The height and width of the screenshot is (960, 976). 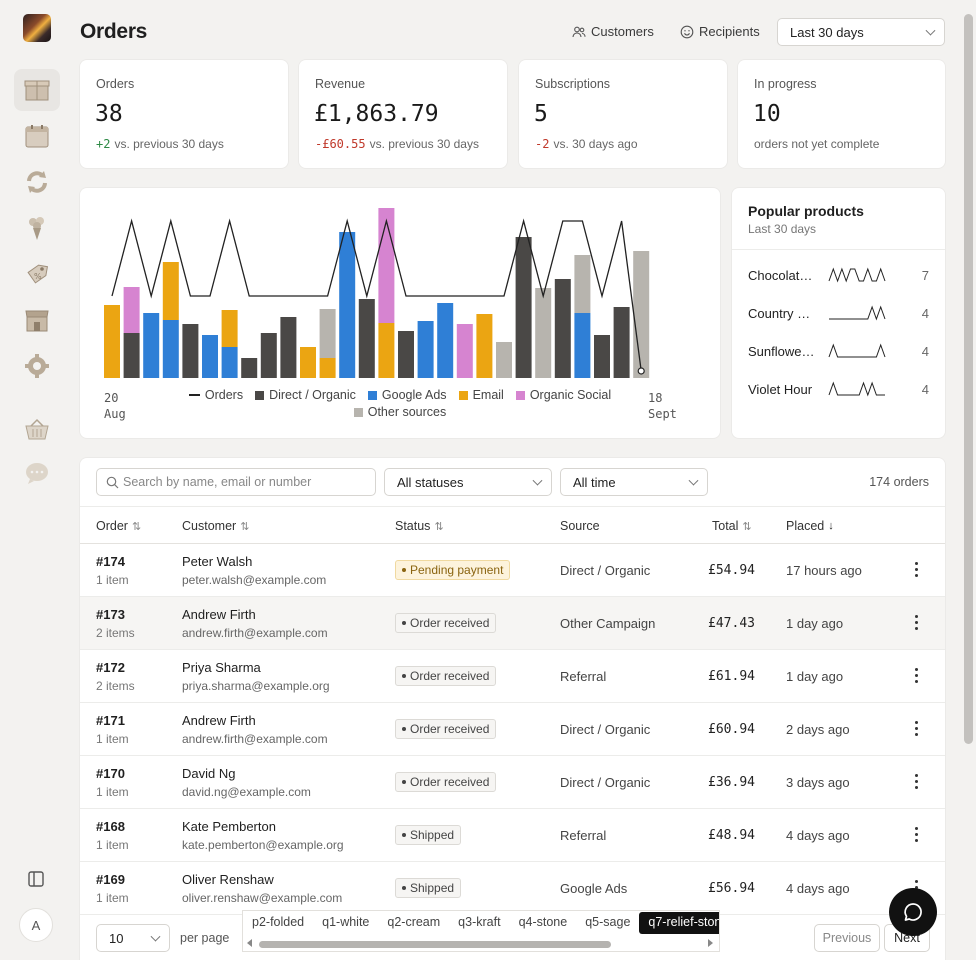 I want to click on time-filter-select: All time, so click(x=634, y=482).